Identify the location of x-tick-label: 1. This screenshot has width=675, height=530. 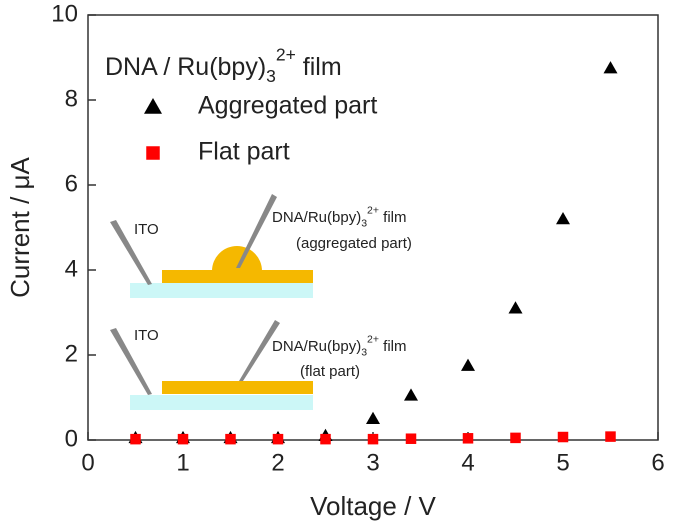
(182, 462).